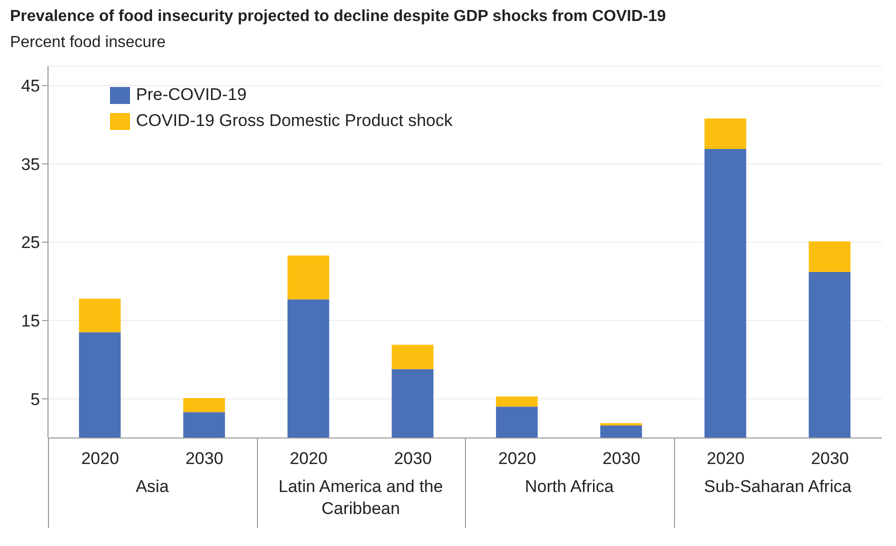  What do you see at coordinates (30, 321) in the screenshot?
I see `y-tick-label: 15` at bounding box center [30, 321].